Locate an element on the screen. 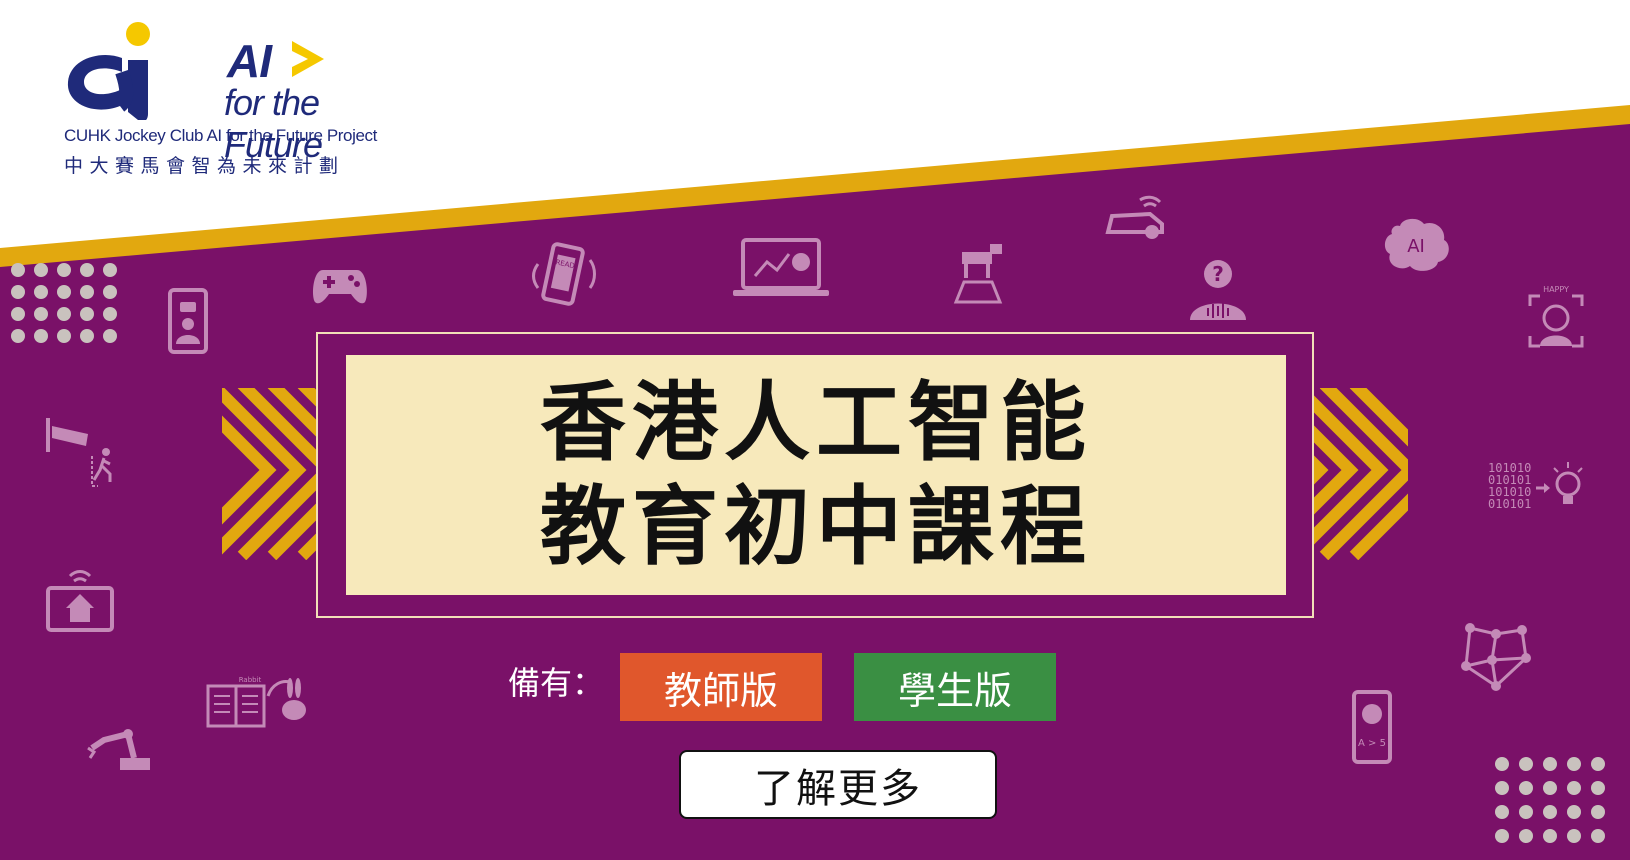 The height and width of the screenshot is (860, 1630). read-label: READ is located at coordinates (565, 264).